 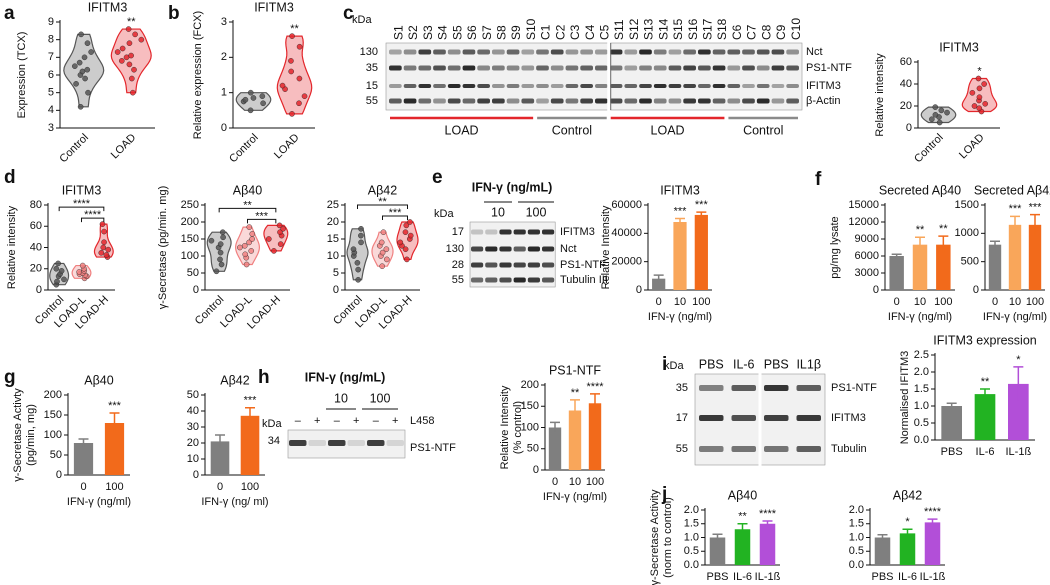 What do you see at coordinates (9, 13) in the screenshot?
I see `panel-label: a` at bounding box center [9, 13].